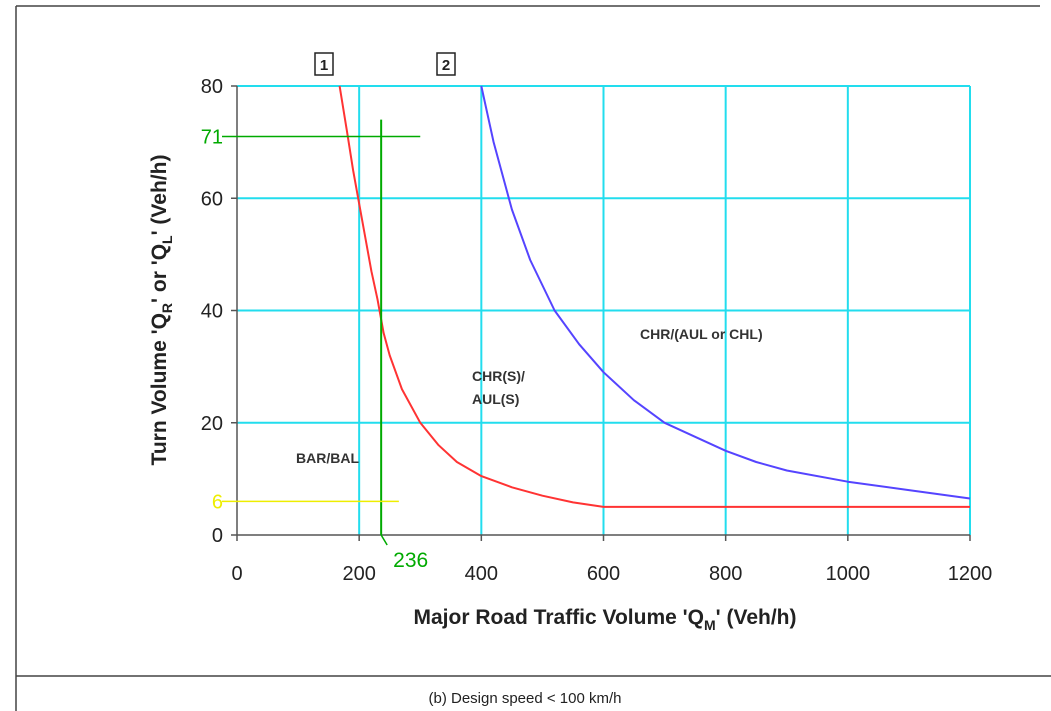  I want to click on x-tick-label-1000: 1000, so click(848, 574).